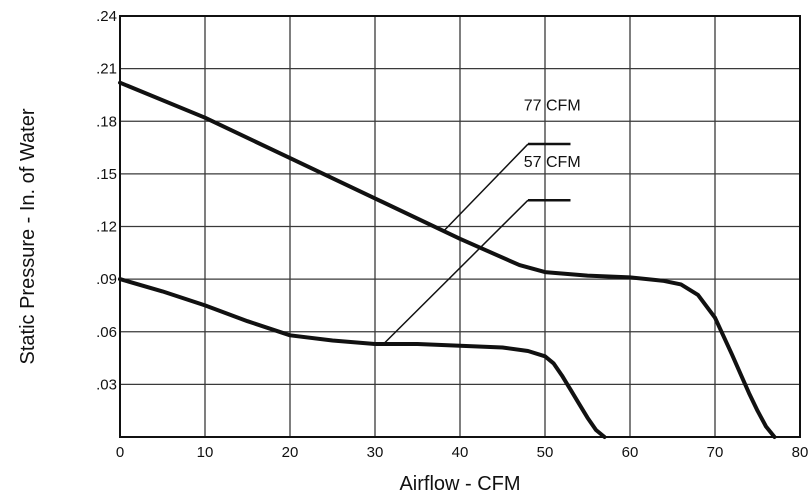 The height and width of the screenshot is (501, 810). What do you see at coordinates (106, 16) in the screenshot?
I see `y-tick-label: .24` at bounding box center [106, 16].